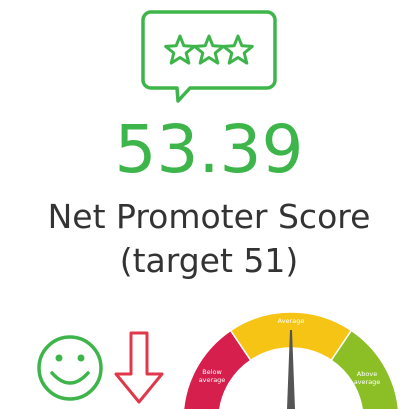 Image resolution: width=408 pixels, height=409 pixels. What do you see at coordinates (209, 260) in the screenshot?
I see `target: (target 51)` at bounding box center [209, 260].